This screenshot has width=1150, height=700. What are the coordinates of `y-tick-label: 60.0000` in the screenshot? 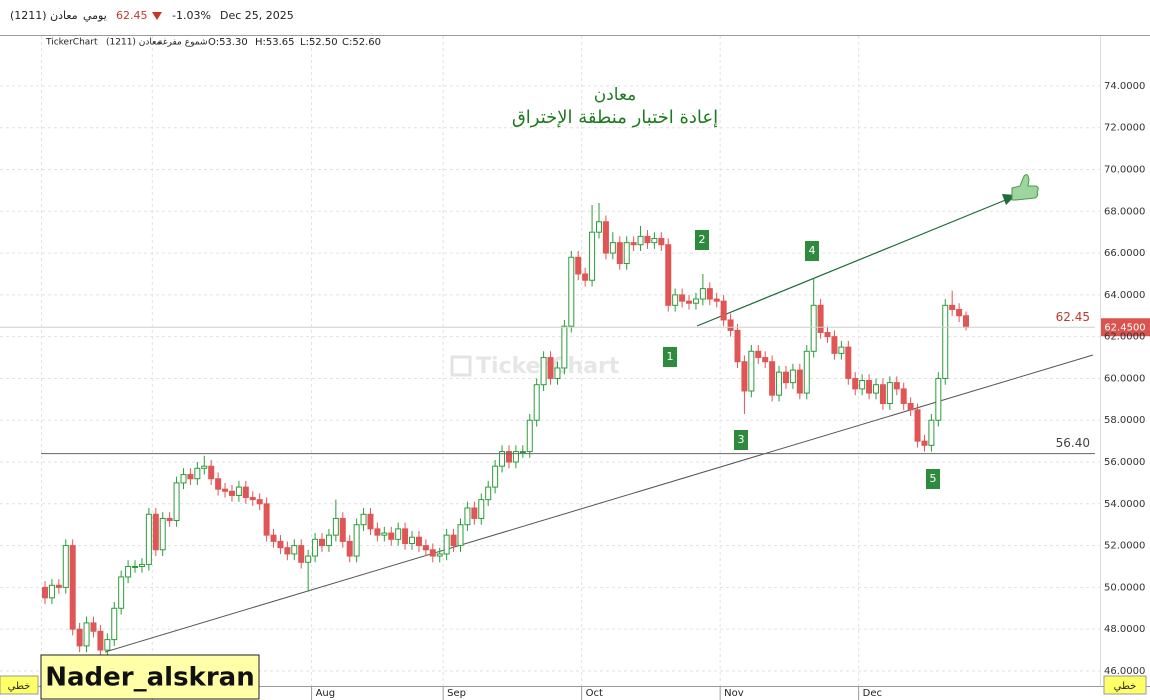 It's located at (1124, 378).